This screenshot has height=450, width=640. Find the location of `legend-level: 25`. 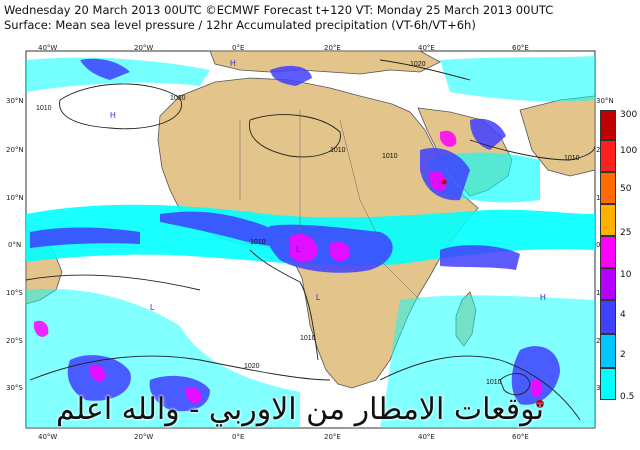

legend-level: 25 is located at coordinates (626, 233).